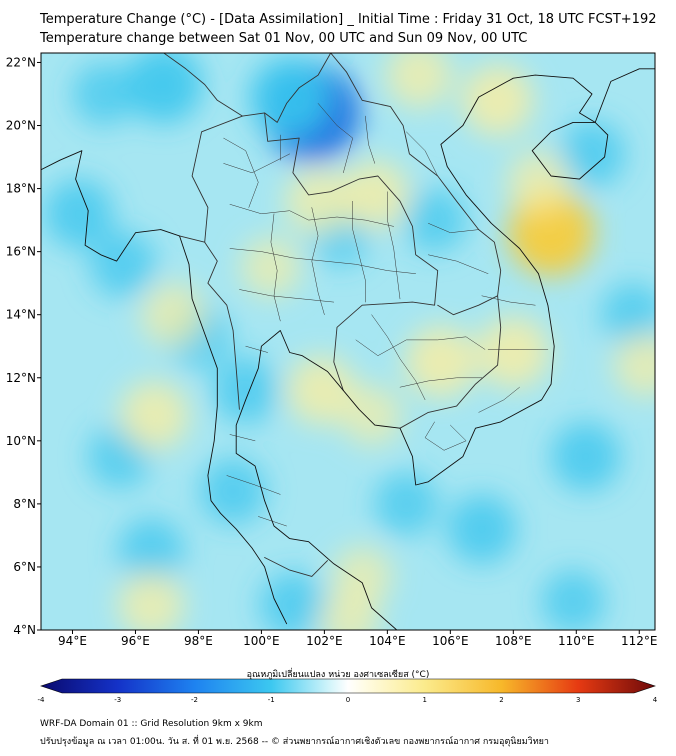 Image resolution: width=676 pixels, height=756 pixels. What do you see at coordinates (655, 700) in the screenshot?
I see `colorbar-tick-label: 4` at bounding box center [655, 700].